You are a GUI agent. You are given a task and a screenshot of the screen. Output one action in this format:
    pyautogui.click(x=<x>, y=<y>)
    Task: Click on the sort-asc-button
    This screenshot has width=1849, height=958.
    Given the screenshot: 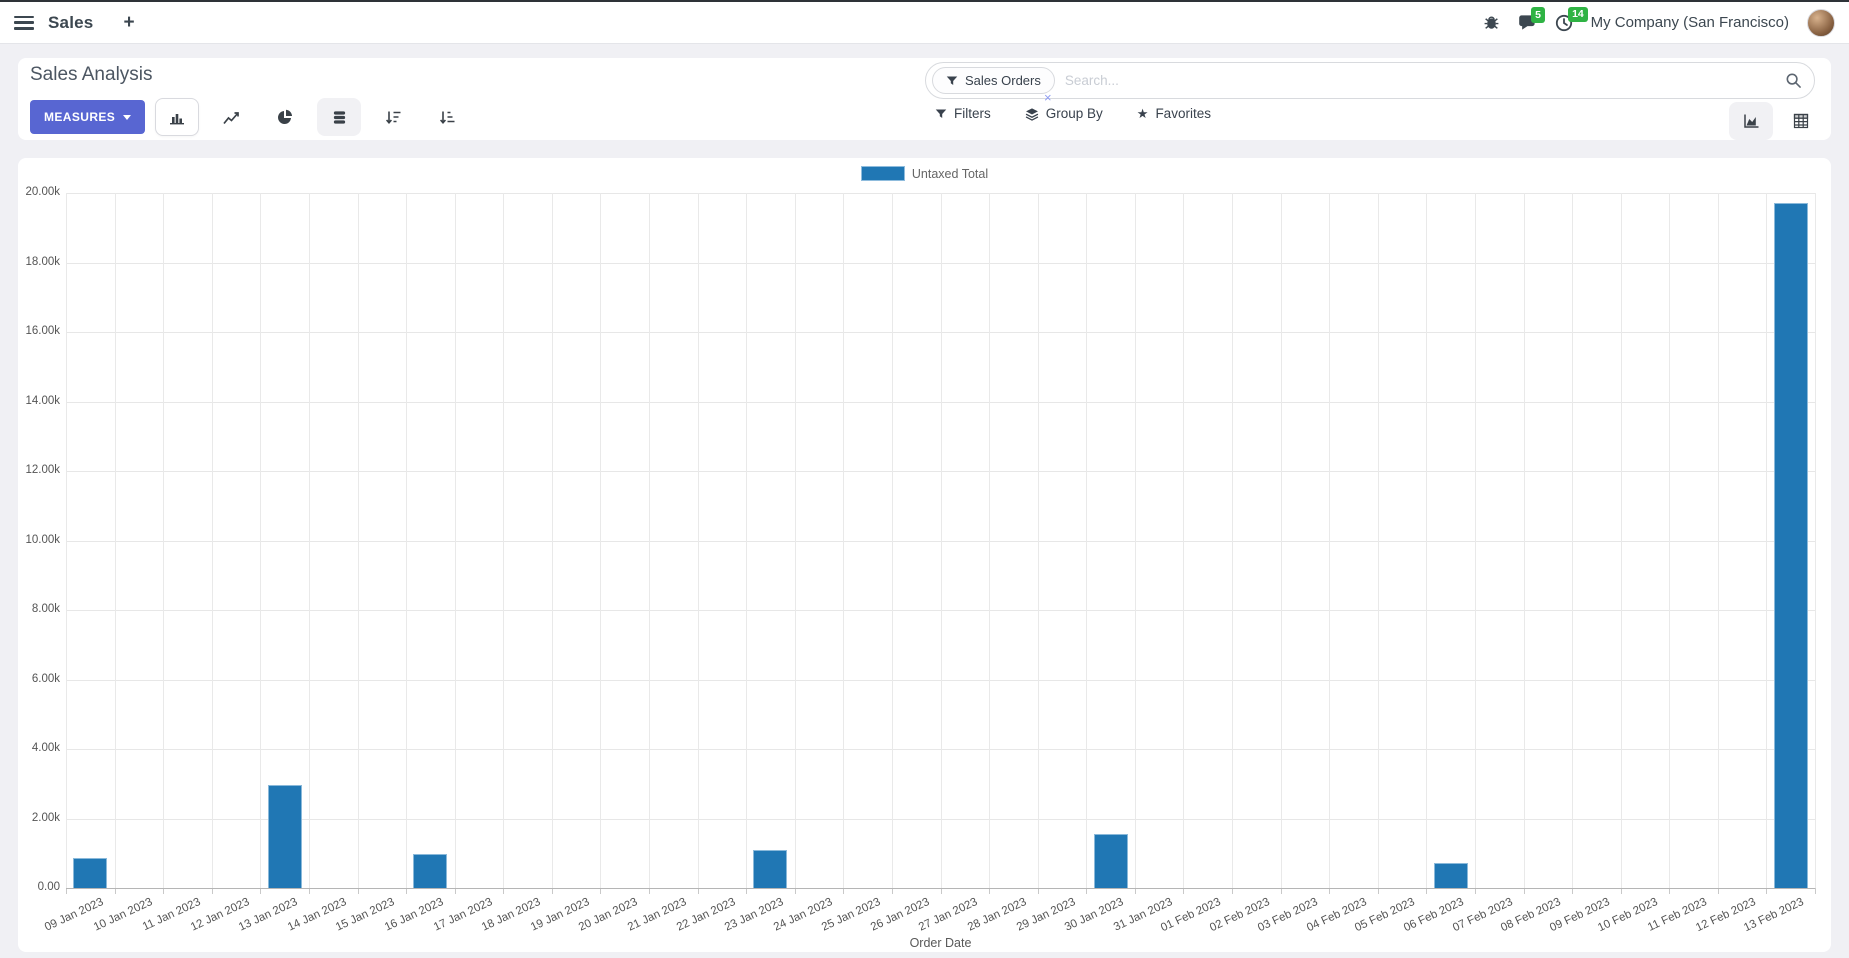 What is the action you would take?
    pyautogui.click(x=447, y=117)
    